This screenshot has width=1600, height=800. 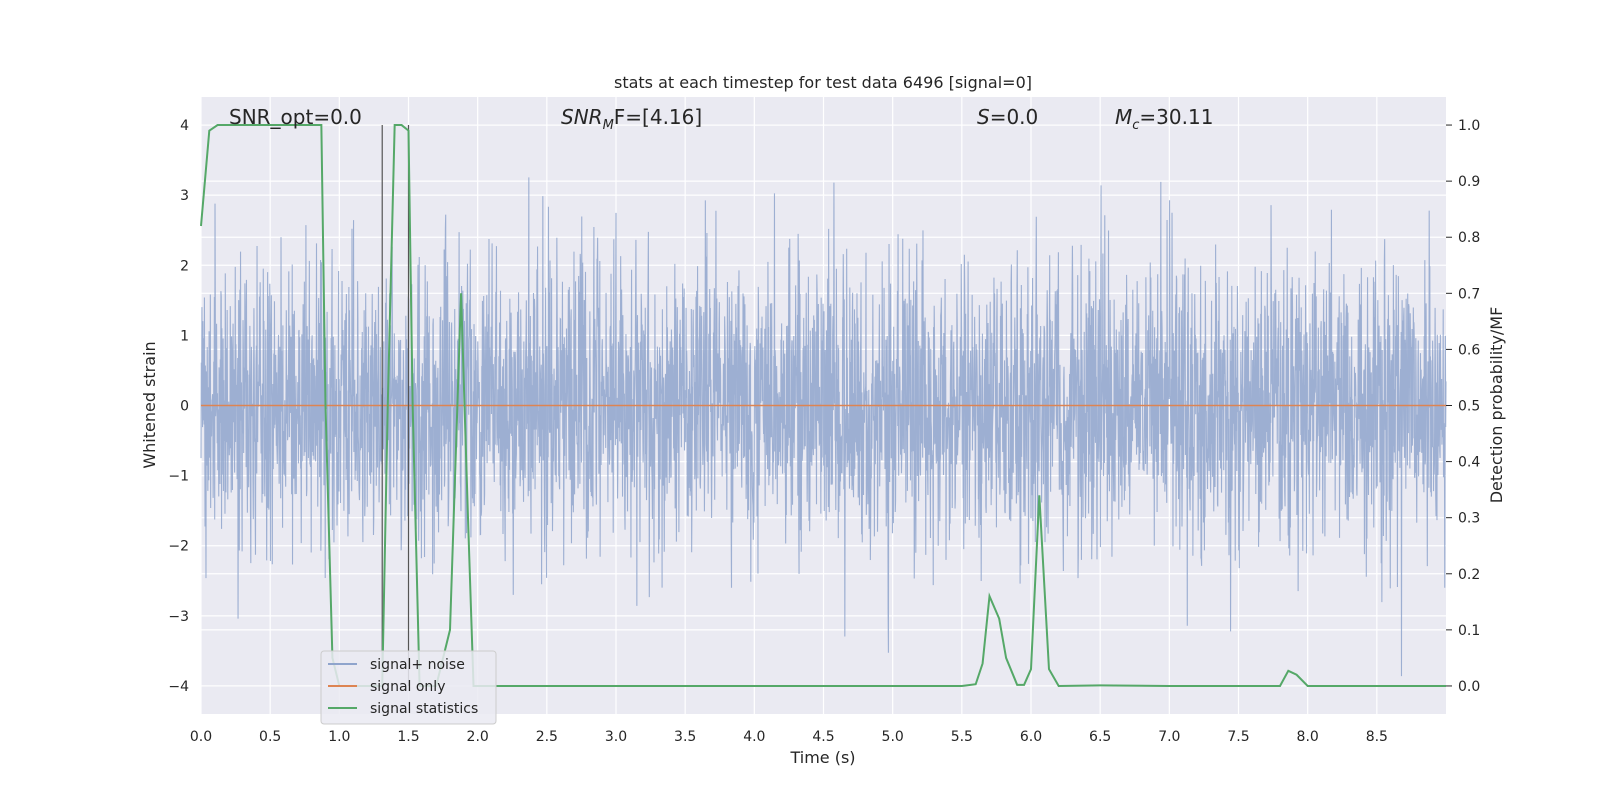 I want to click on y-tick-label-right: 0.4, so click(x=1469, y=463).